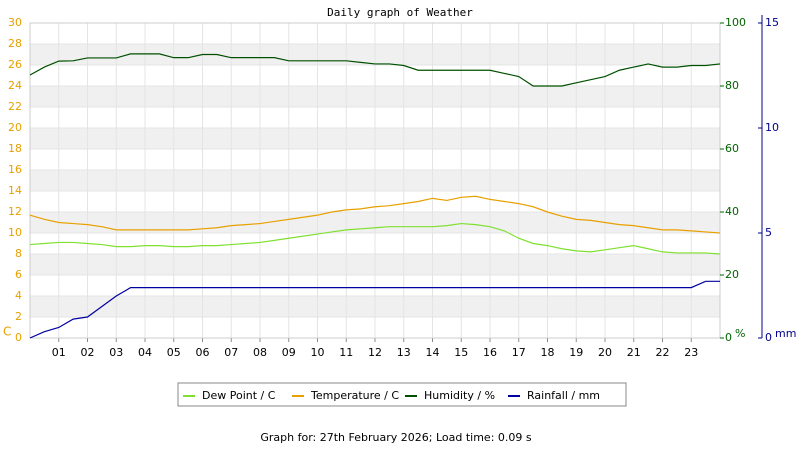  Describe the element at coordinates (691, 352) in the screenshot. I see `x-tick-label: 23` at that location.